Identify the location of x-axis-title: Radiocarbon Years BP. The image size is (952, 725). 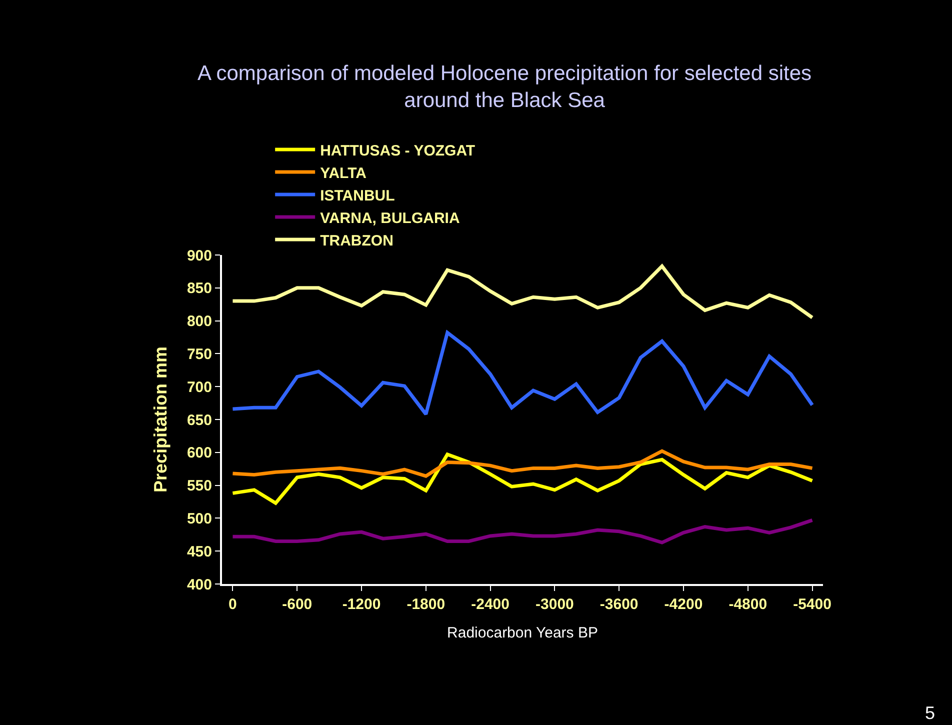
(522, 633).